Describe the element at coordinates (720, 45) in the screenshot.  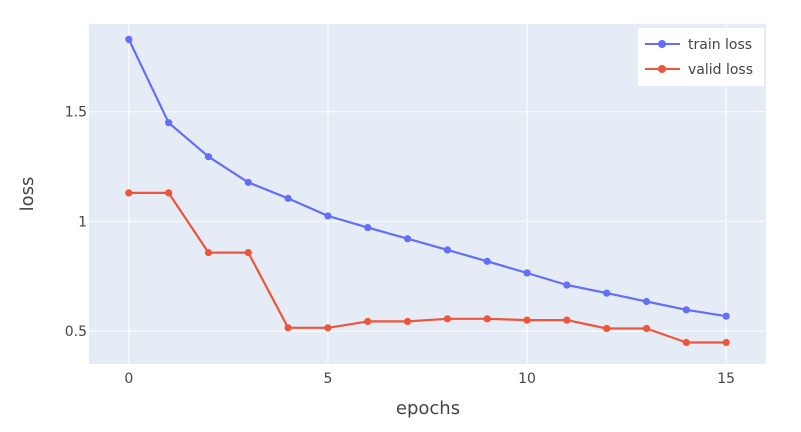
I see `legend-label-train-loss: train loss` at that location.